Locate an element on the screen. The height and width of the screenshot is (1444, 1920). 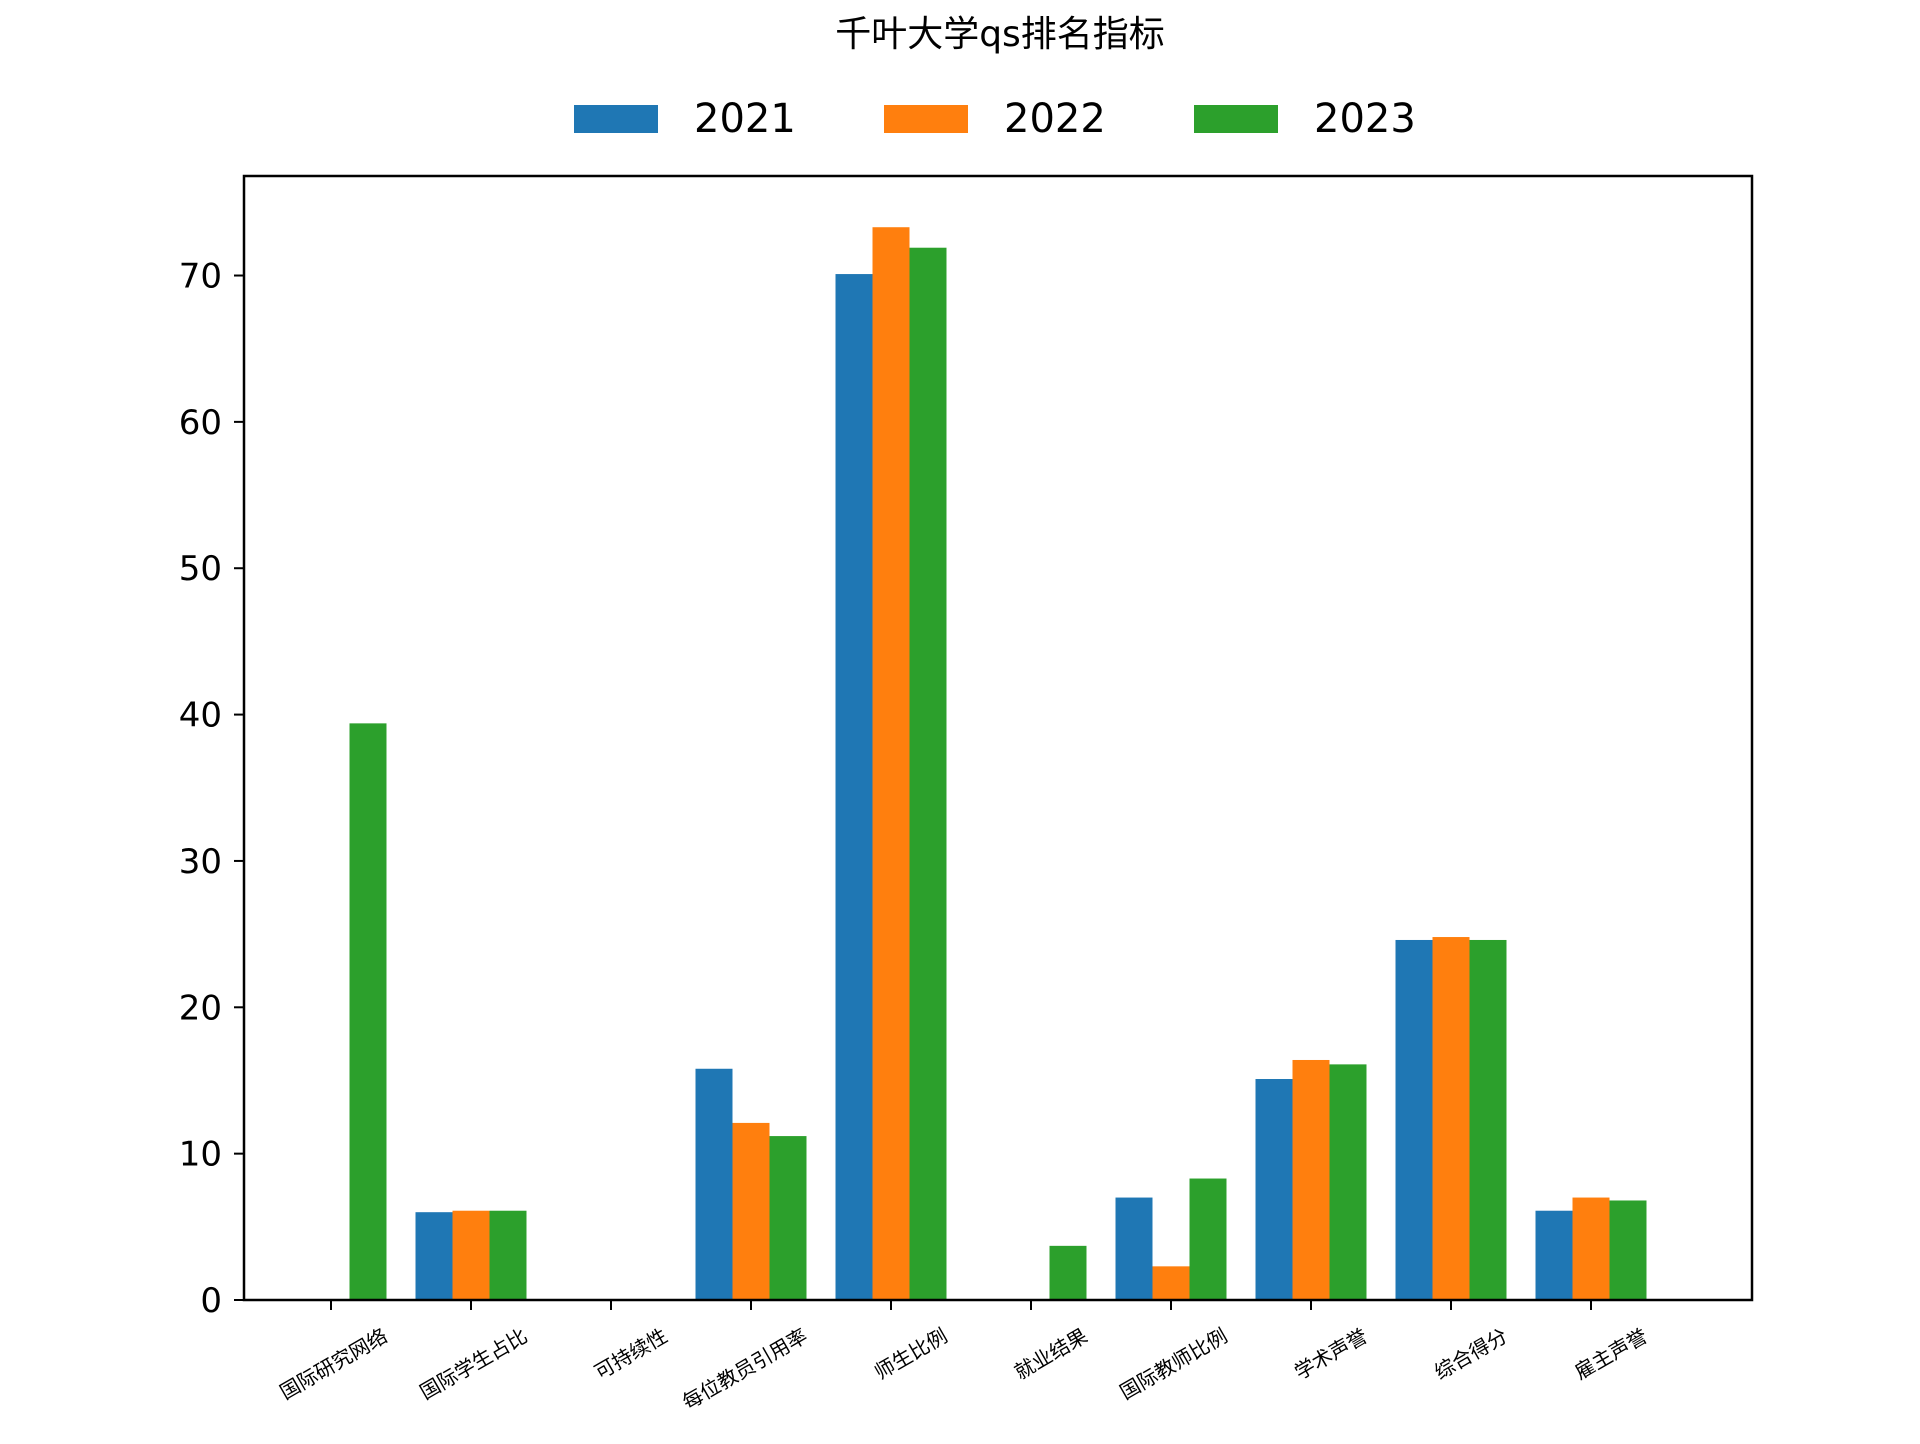
x-tick-label: 国际学生占比 is located at coordinates (474, 1364).